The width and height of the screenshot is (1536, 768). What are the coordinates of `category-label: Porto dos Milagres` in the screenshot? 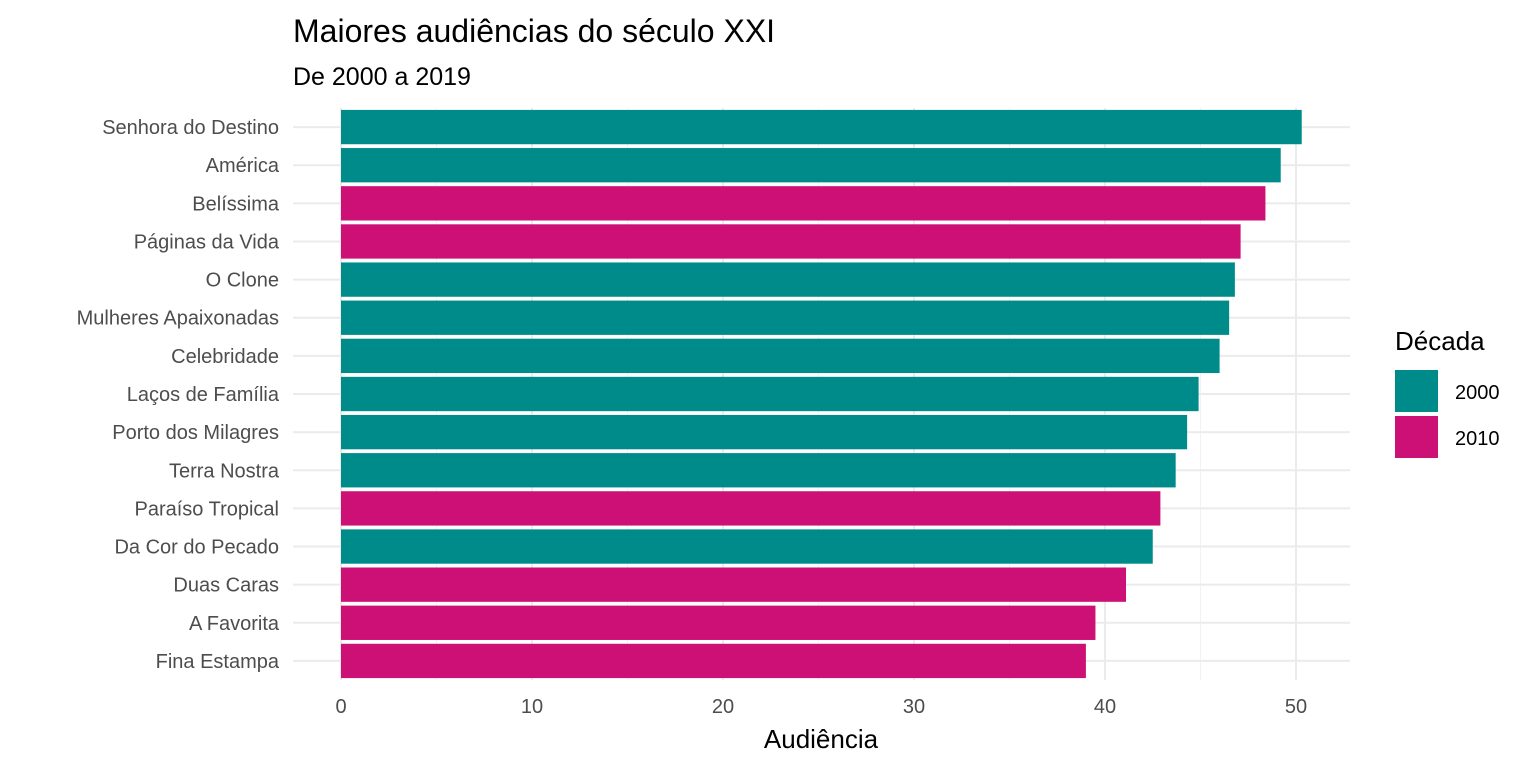 It's located at (195, 433).